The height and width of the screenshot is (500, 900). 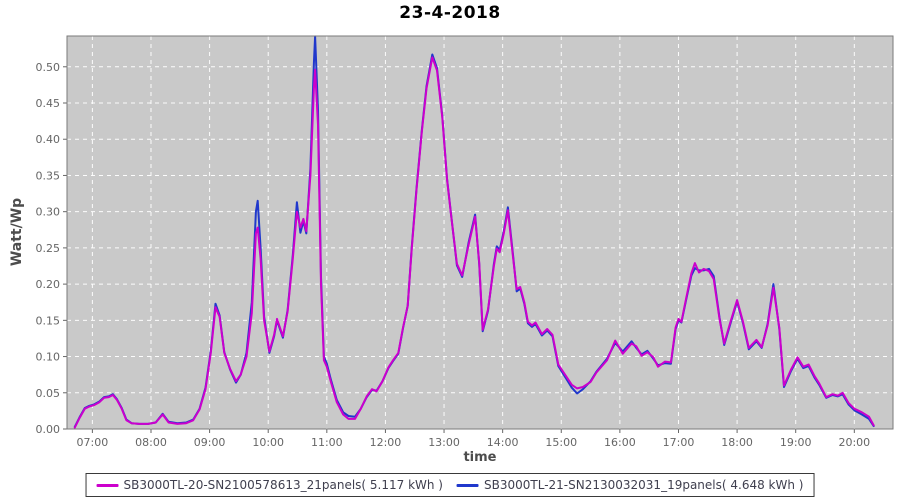 I want to click on chart-title: 23-4-2018, so click(x=450, y=13).